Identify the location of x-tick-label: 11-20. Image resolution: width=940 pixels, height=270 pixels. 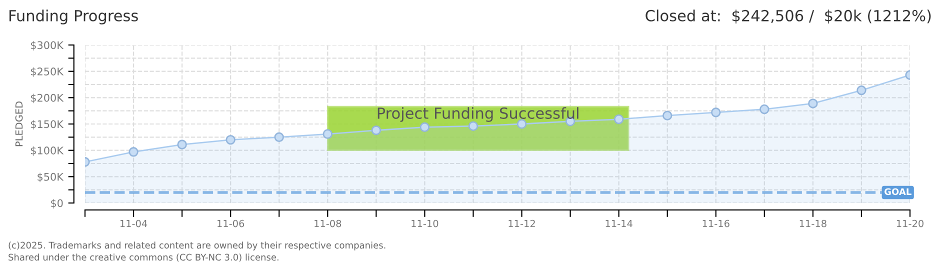
(910, 224).